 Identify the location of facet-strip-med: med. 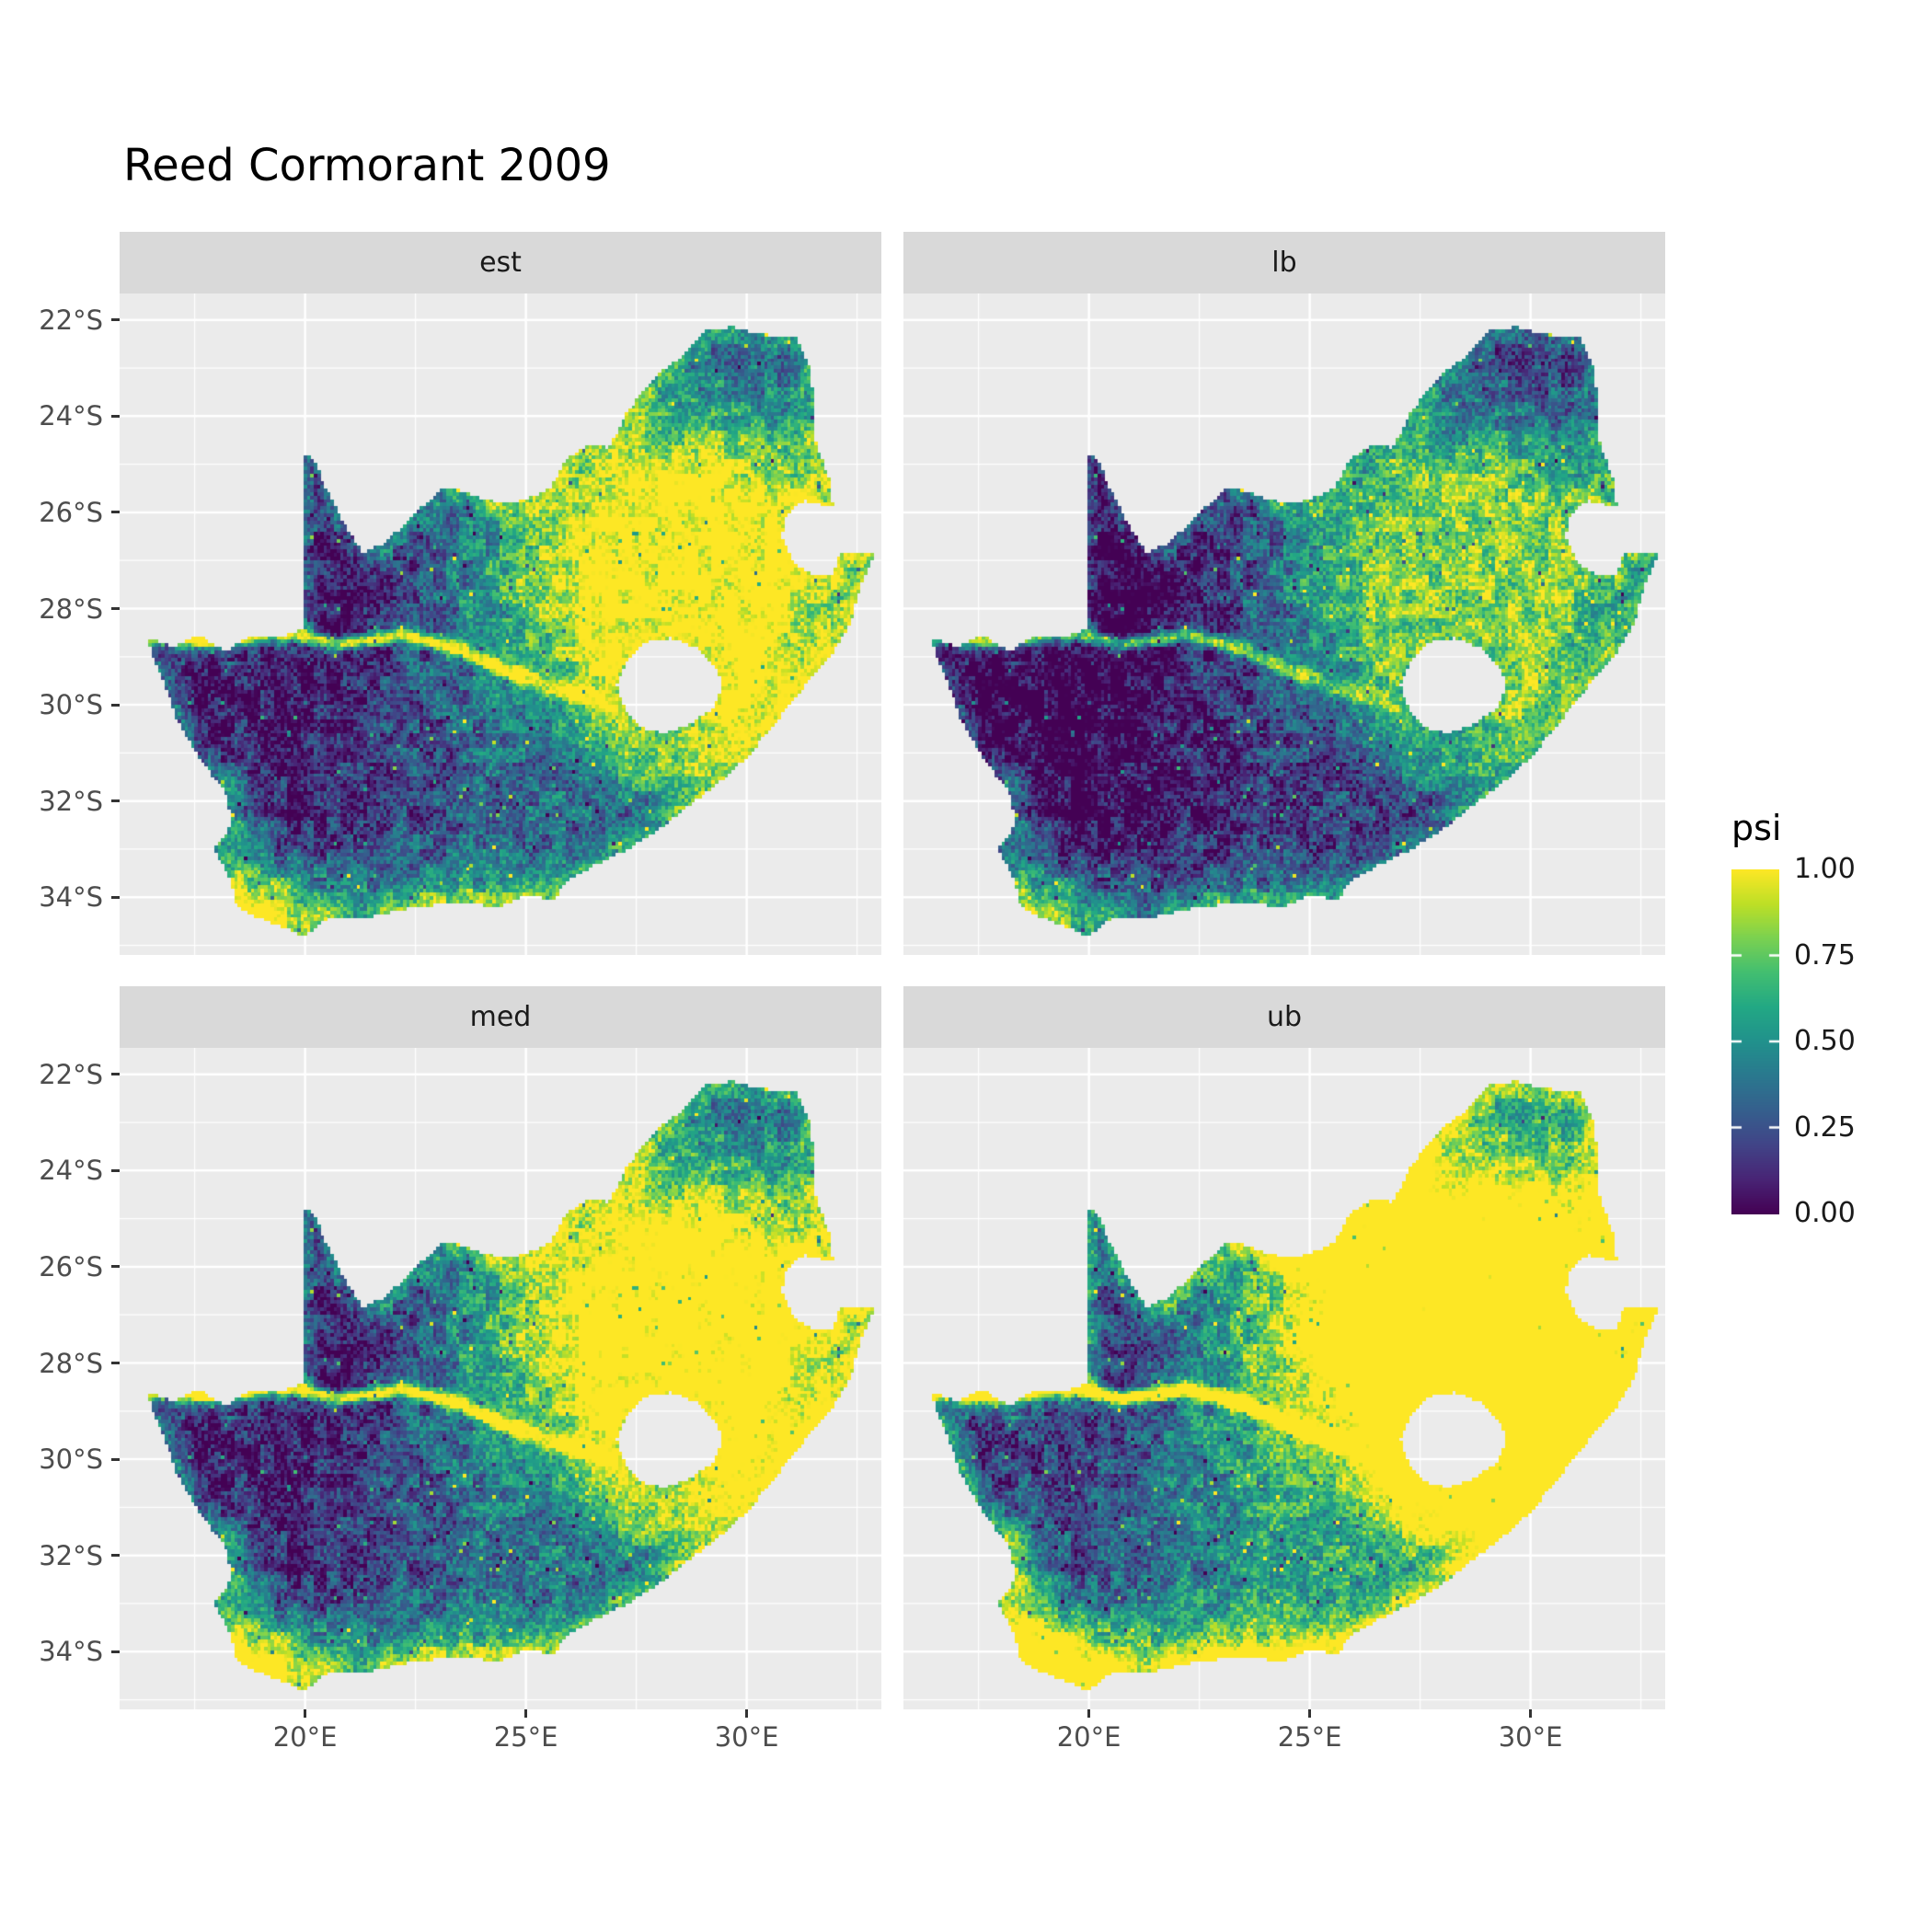
(500, 1017).